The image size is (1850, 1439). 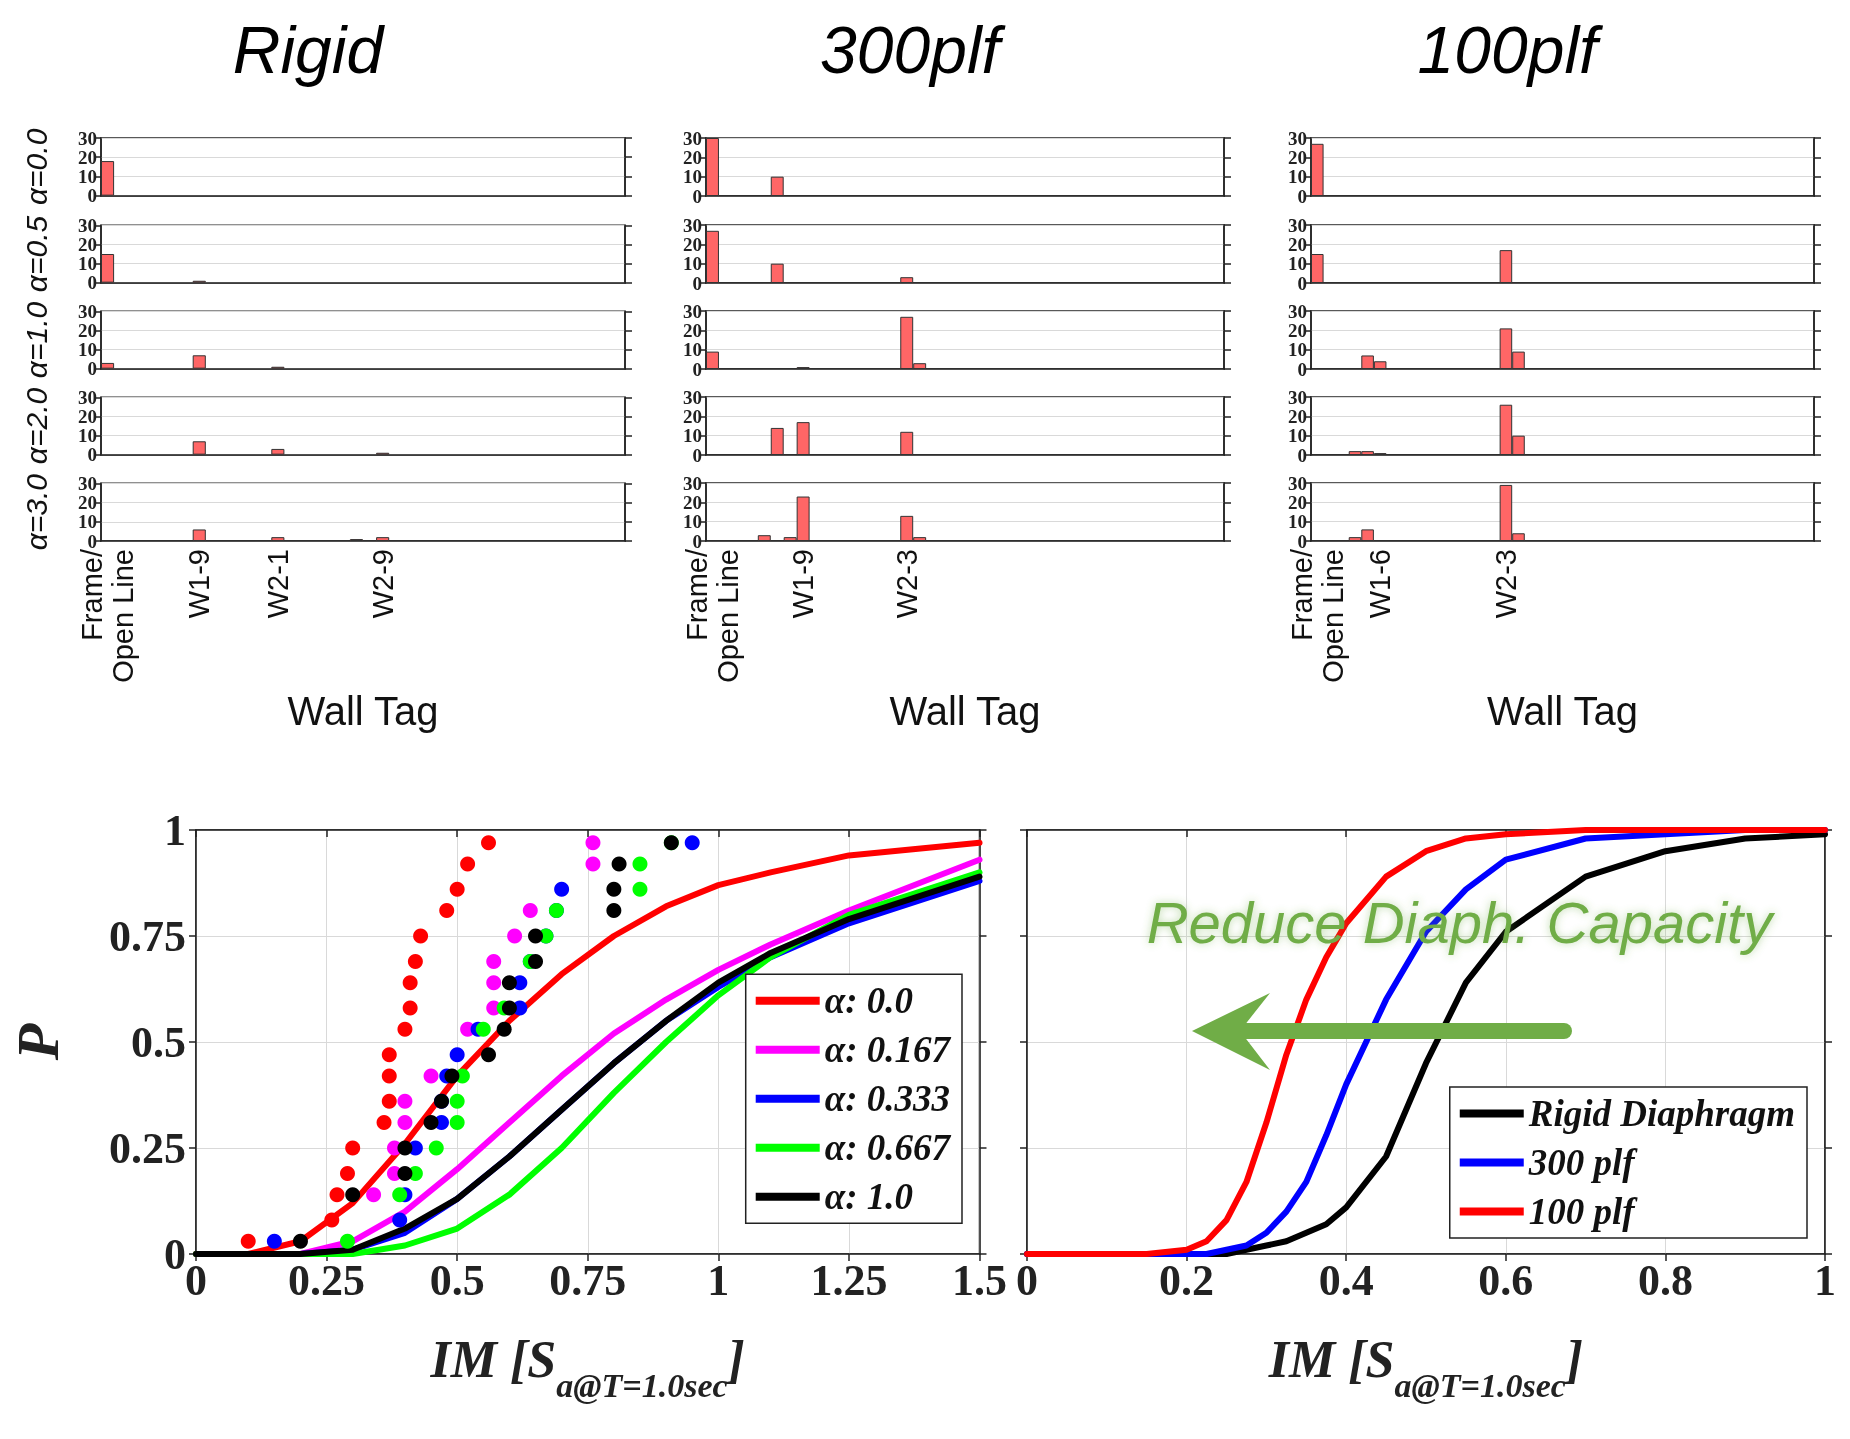 I want to click on legend-label: α: 0.167, so click(x=888, y=1050).